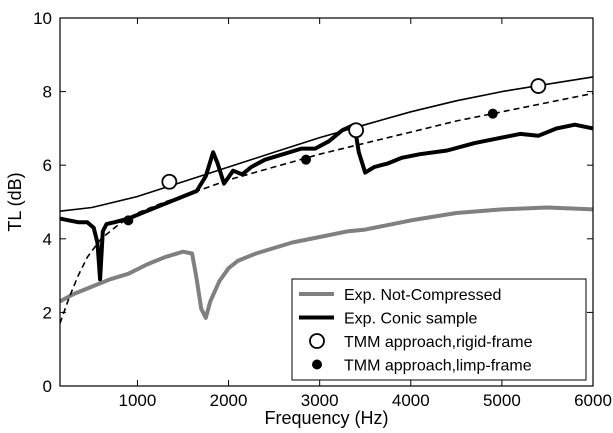 The width and height of the screenshot is (613, 433). What do you see at coordinates (326, 418) in the screenshot?
I see `x-axis-label: Frequency (Hz)` at bounding box center [326, 418].